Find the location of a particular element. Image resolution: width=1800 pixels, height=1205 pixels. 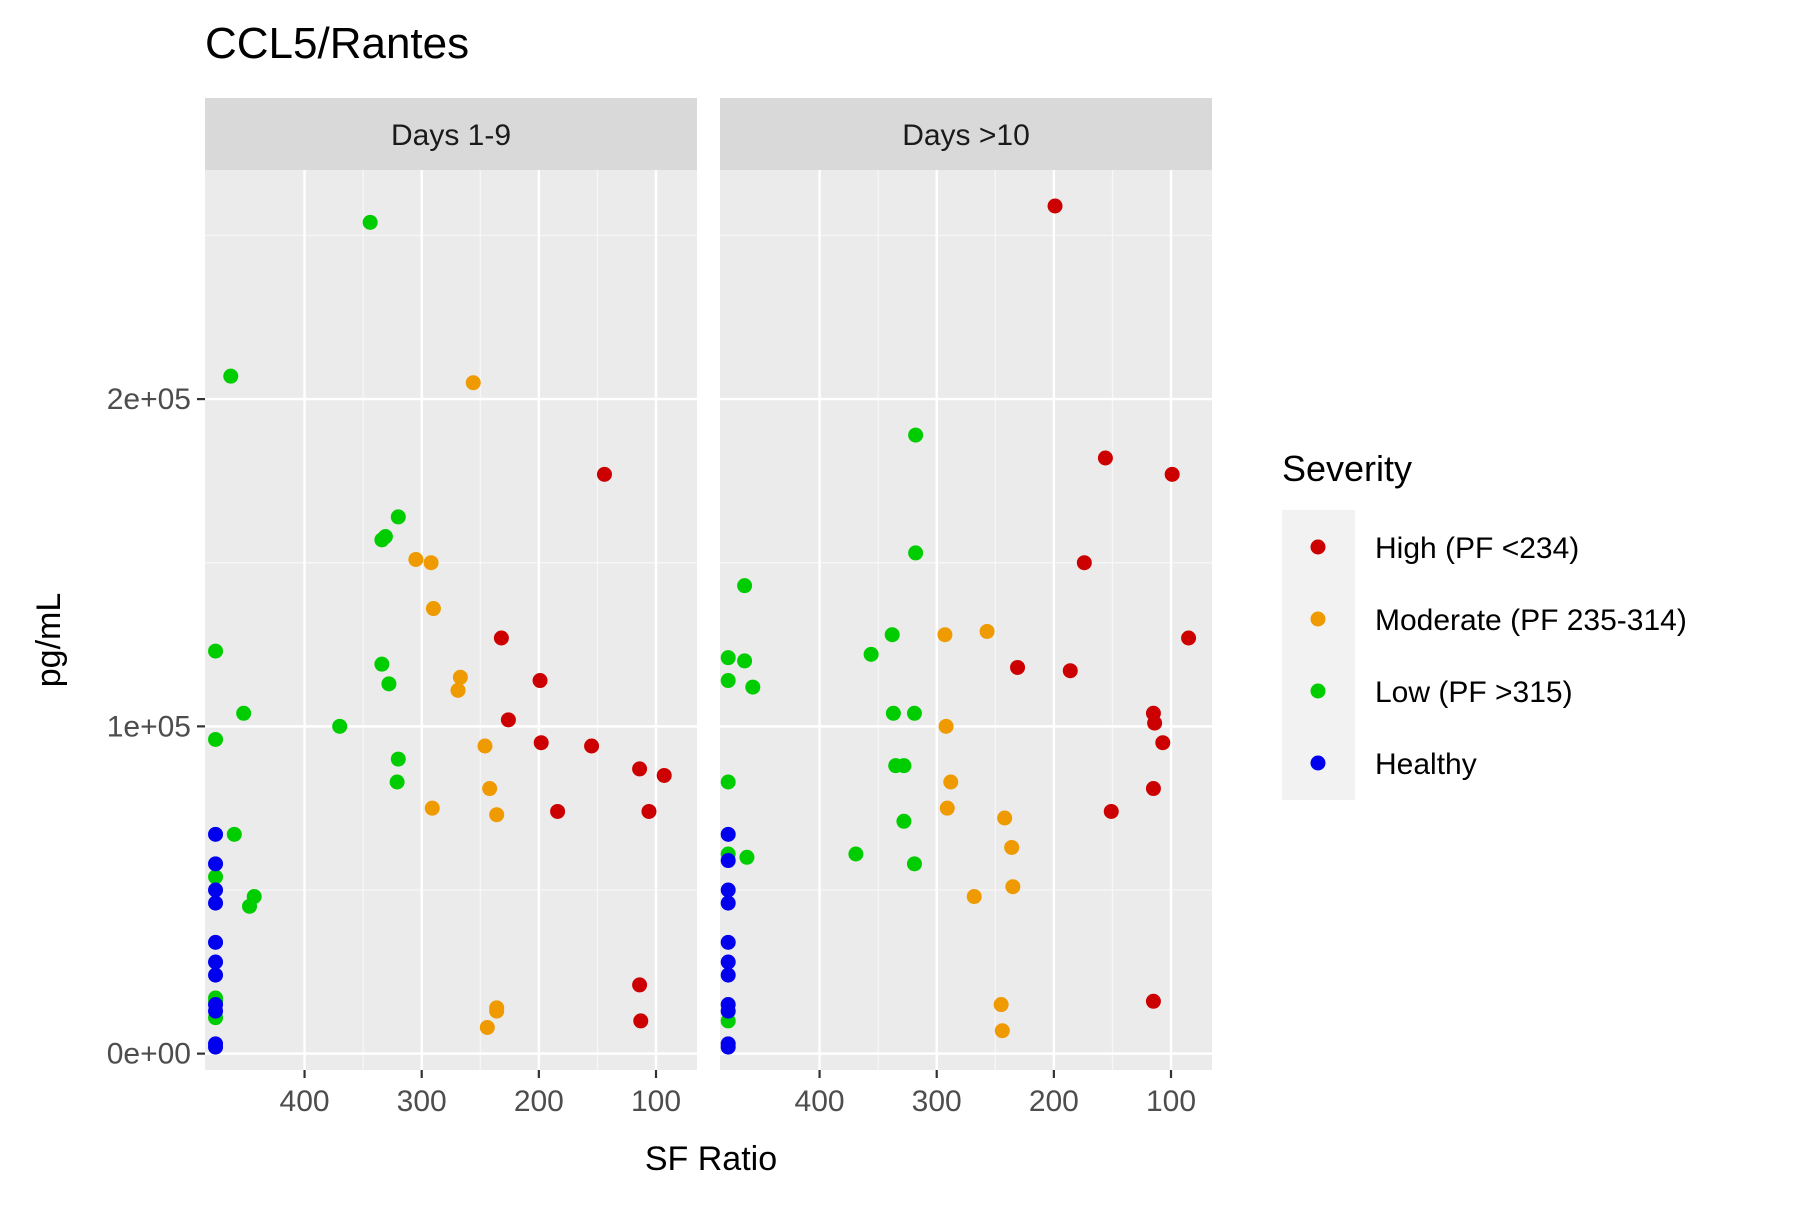

facet-strip-label: Days 1-9 is located at coordinates (451, 135).